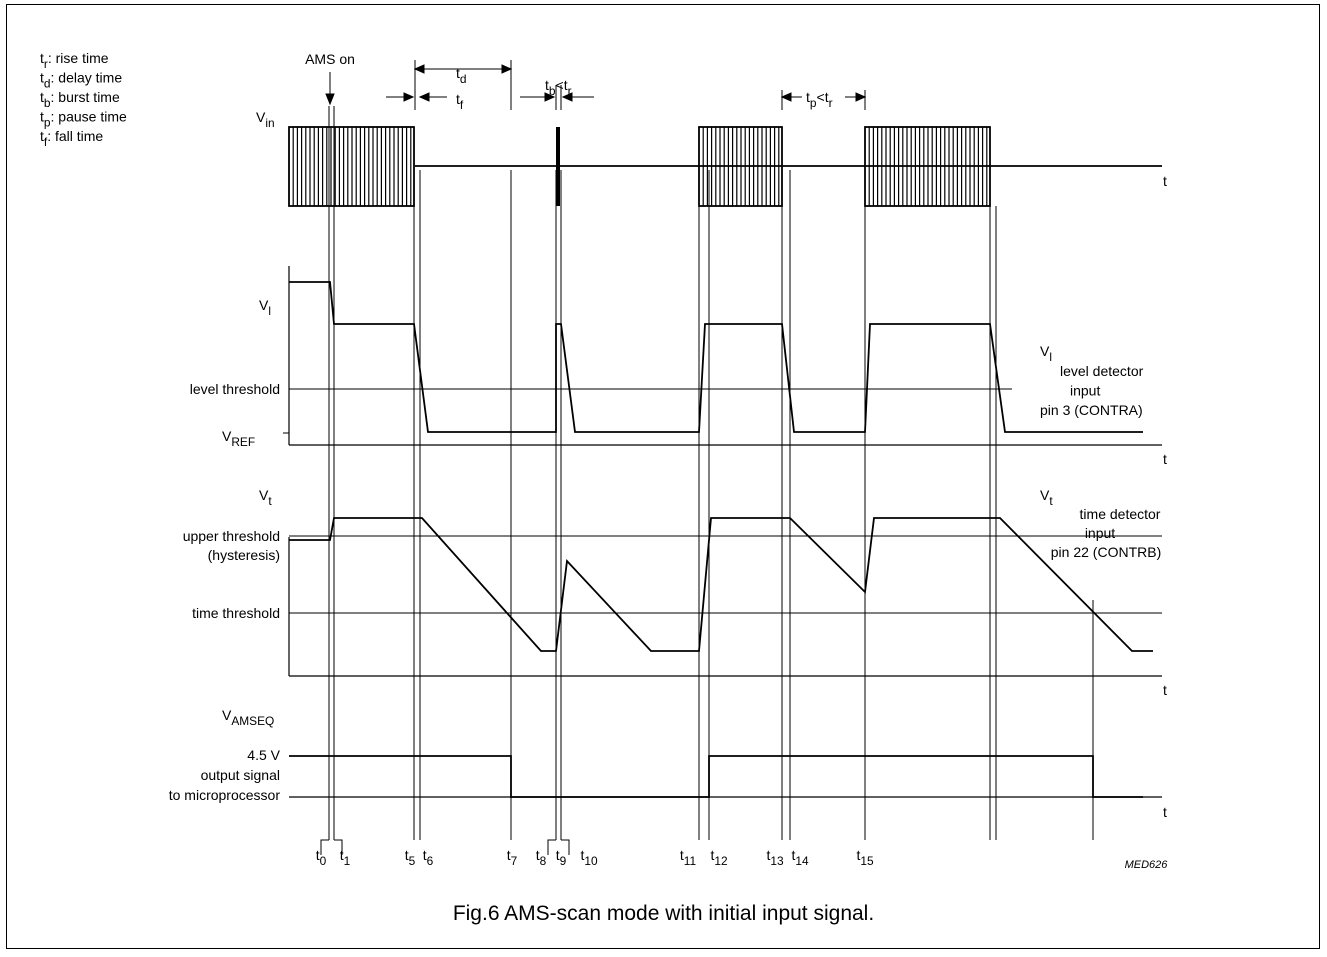 Image resolution: width=1327 pixels, height=957 pixels. What do you see at coordinates (1165, 690) in the screenshot?
I see `axis-t-label-vt: t` at bounding box center [1165, 690].